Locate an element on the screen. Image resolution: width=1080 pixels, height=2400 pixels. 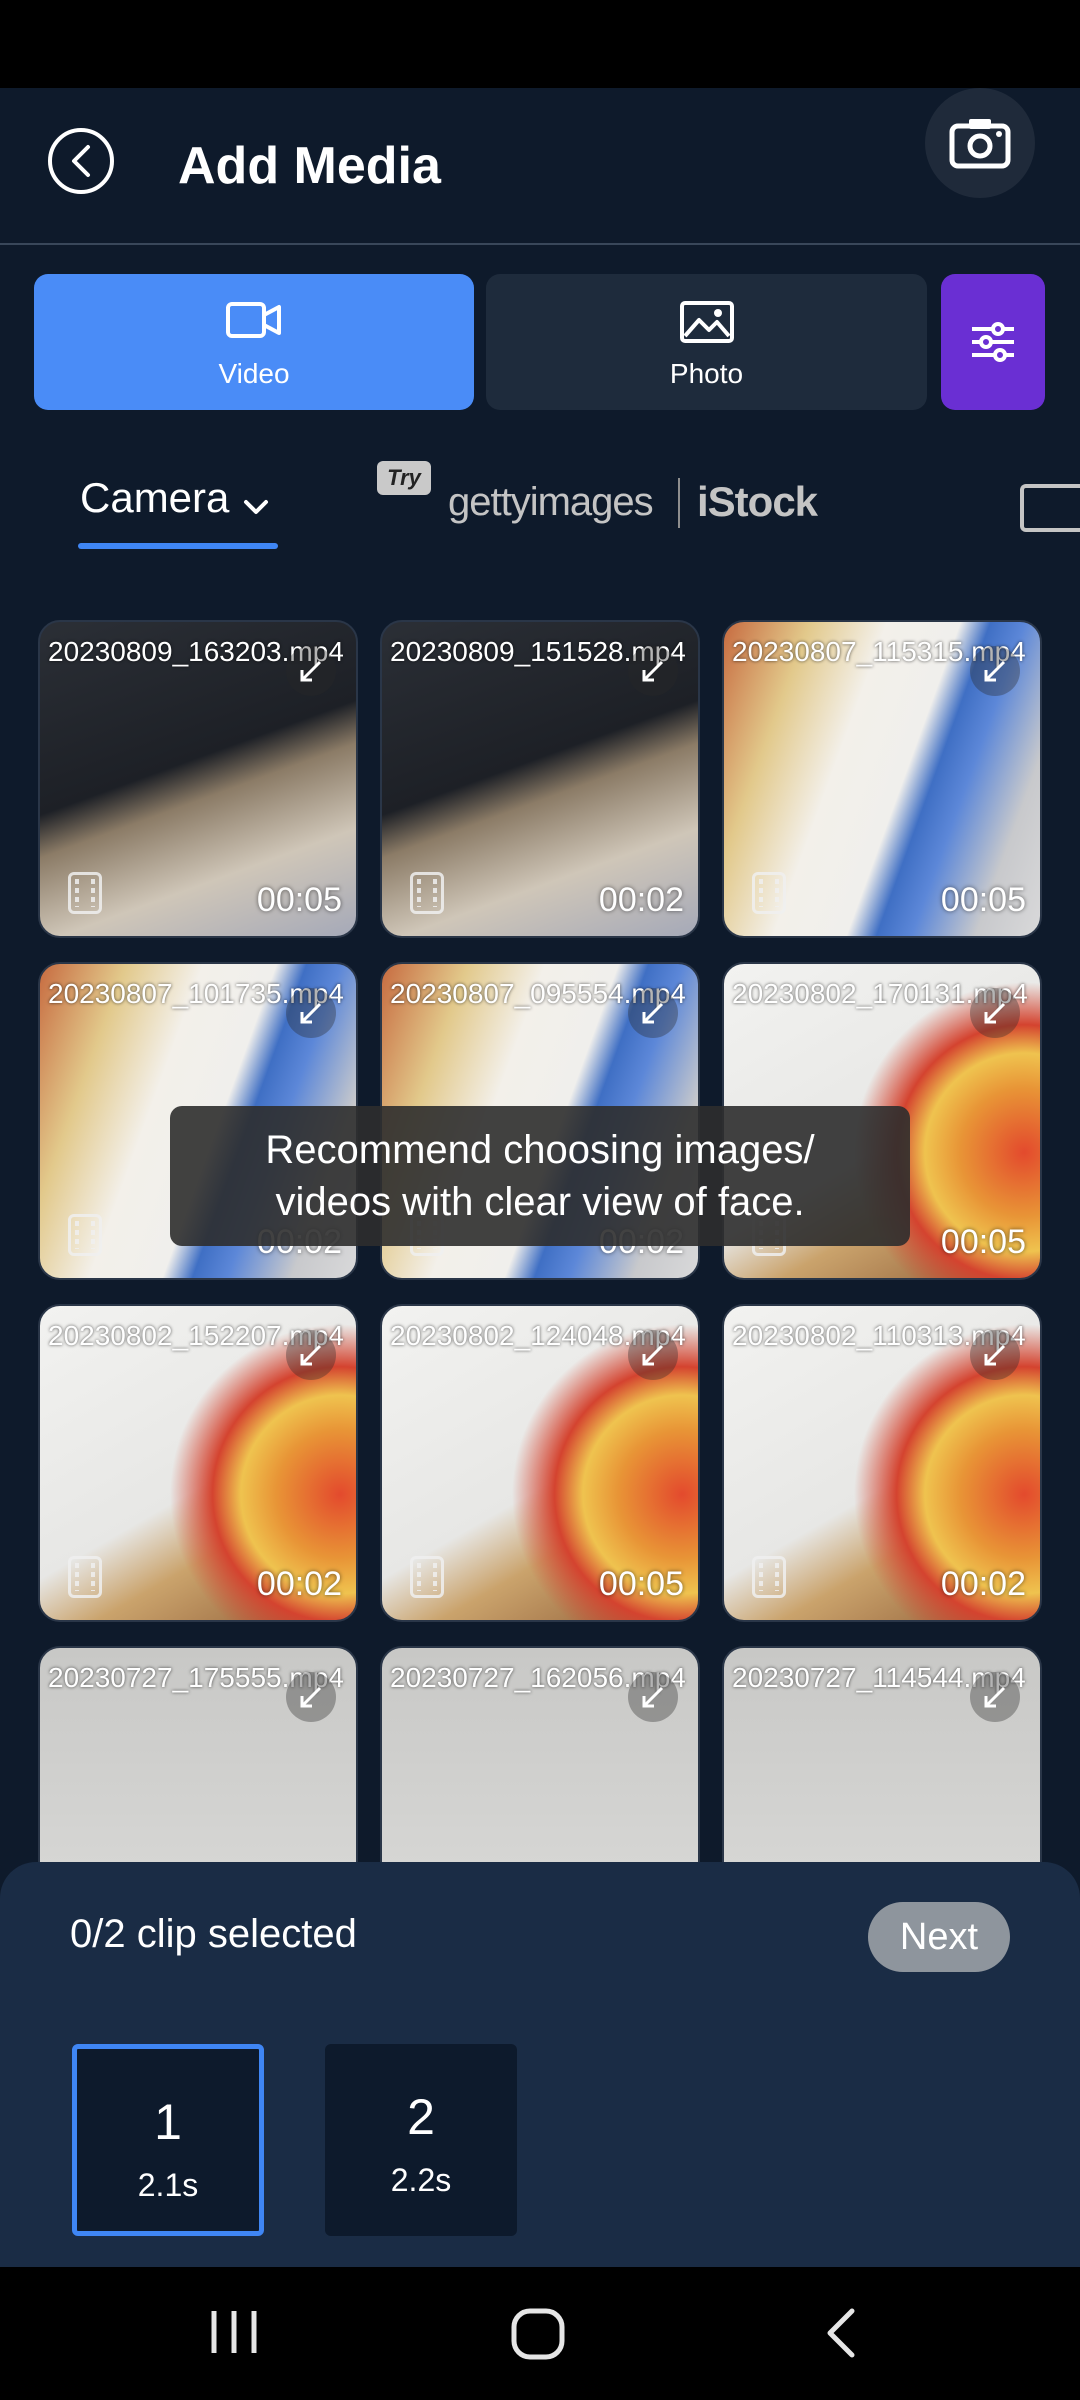
chevron-left-icon is located at coordinates (81, 161).